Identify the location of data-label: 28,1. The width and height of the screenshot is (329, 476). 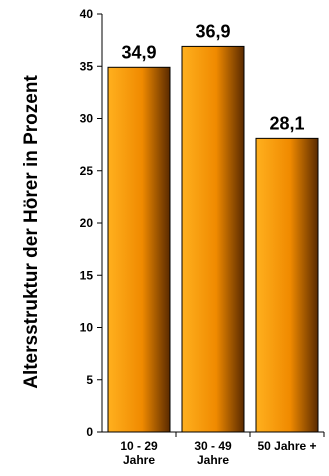
(286, 123).